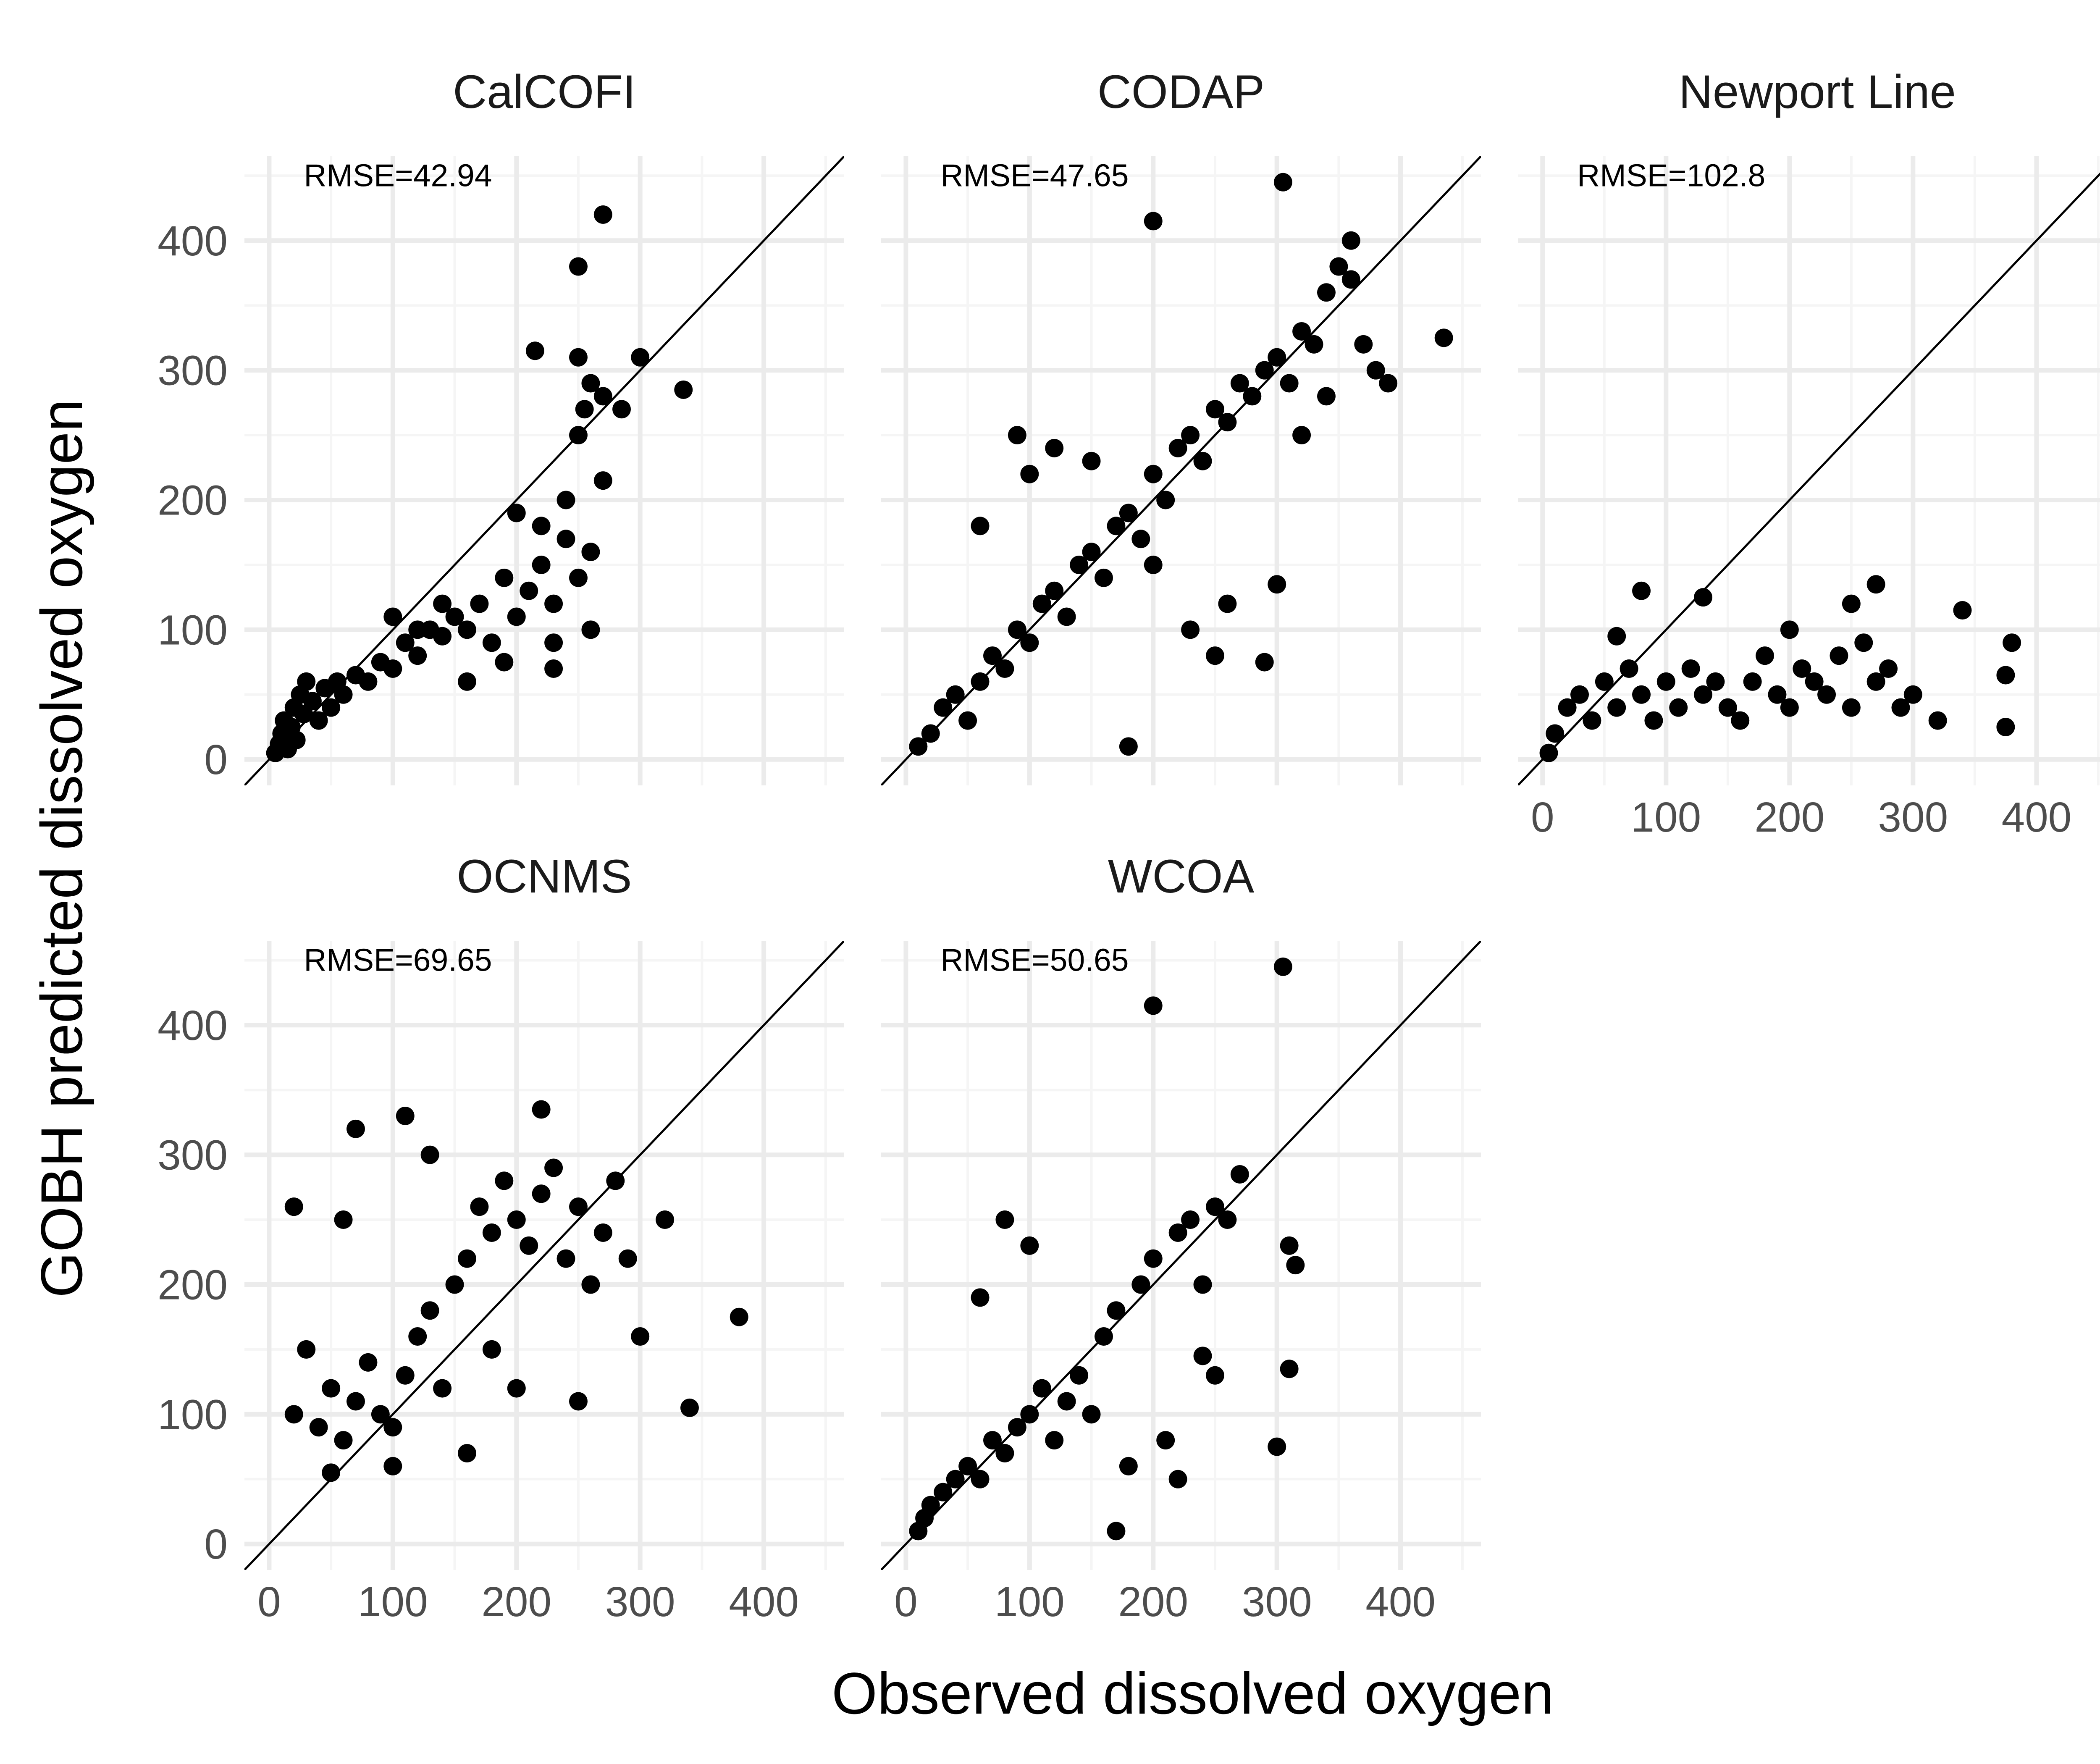 The width and height of the screenshot is (2100, 1764). I want to click on panel-title: WCOA, so click(1181, 876).